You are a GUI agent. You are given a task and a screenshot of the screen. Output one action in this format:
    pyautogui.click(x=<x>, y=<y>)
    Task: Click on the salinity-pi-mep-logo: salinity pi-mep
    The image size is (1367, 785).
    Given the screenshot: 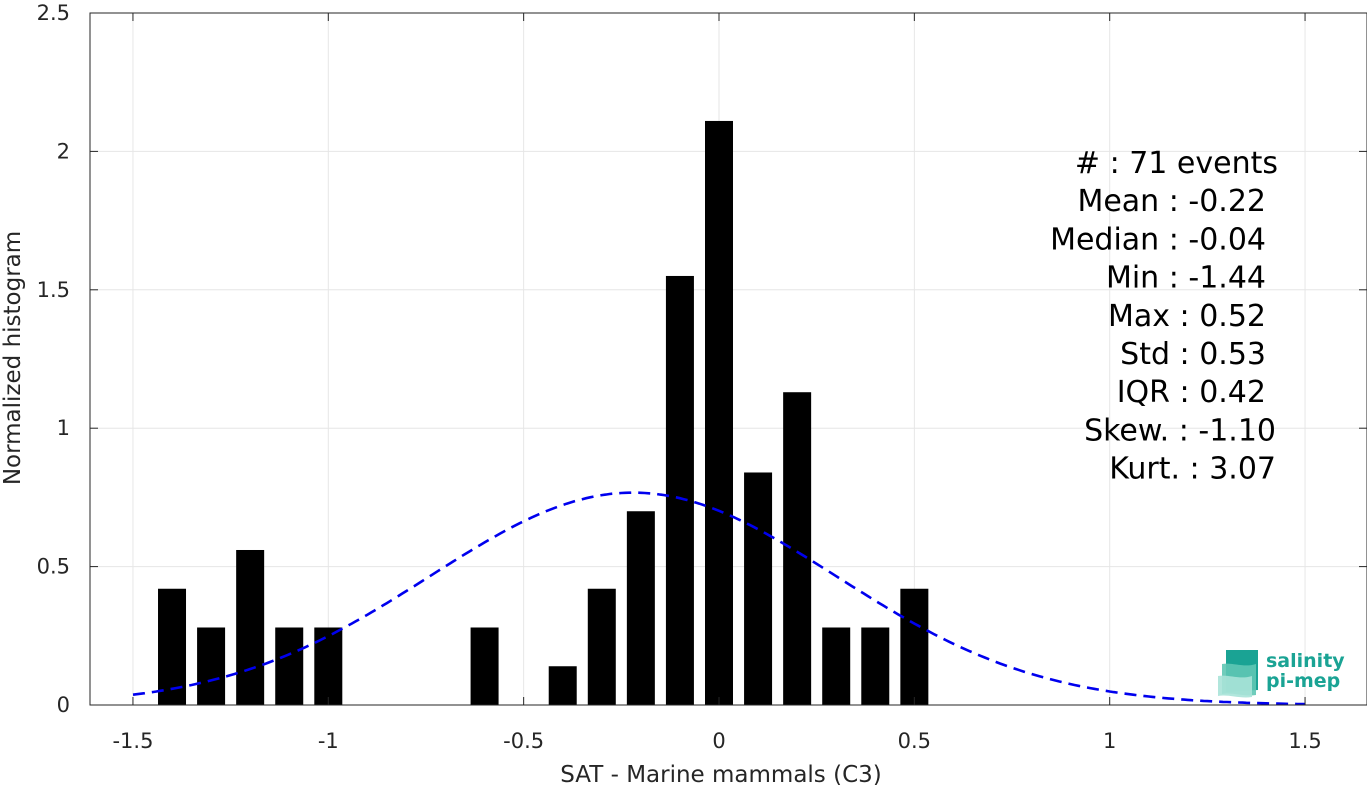 What is the action you would take?
    pyautogui.click(x=1281, y=674)
    